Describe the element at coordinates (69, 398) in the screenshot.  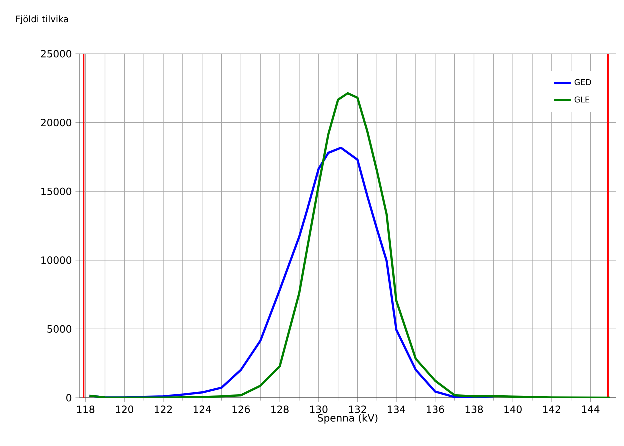
I see `y-tick-label: 0` at that location.